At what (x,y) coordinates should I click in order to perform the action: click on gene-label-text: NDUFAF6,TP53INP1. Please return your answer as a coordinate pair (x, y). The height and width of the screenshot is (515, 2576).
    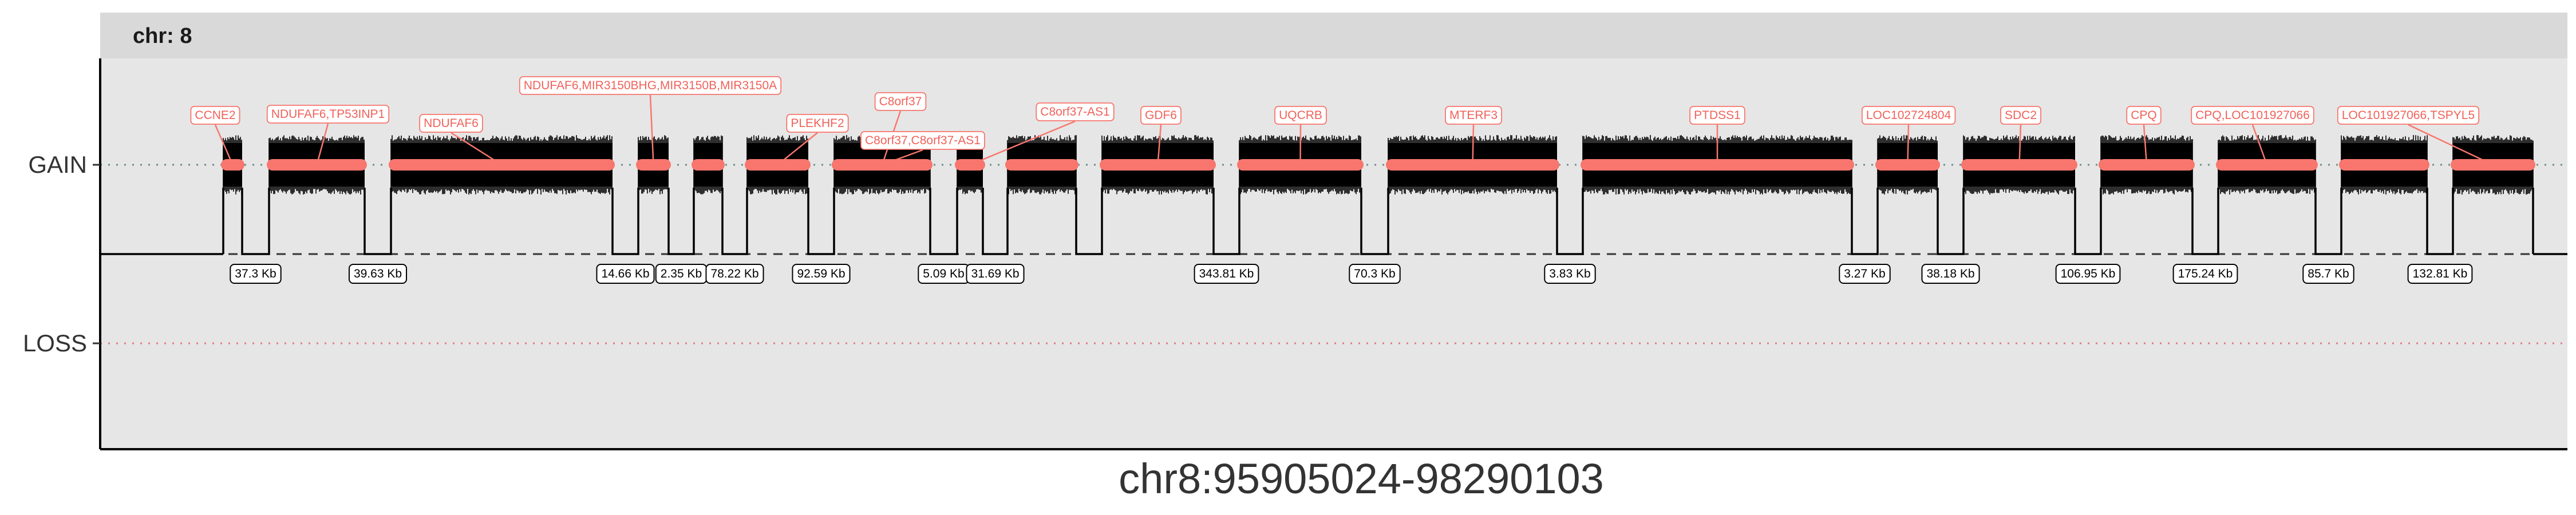
    Looking at the image, I should click on (328, 114).